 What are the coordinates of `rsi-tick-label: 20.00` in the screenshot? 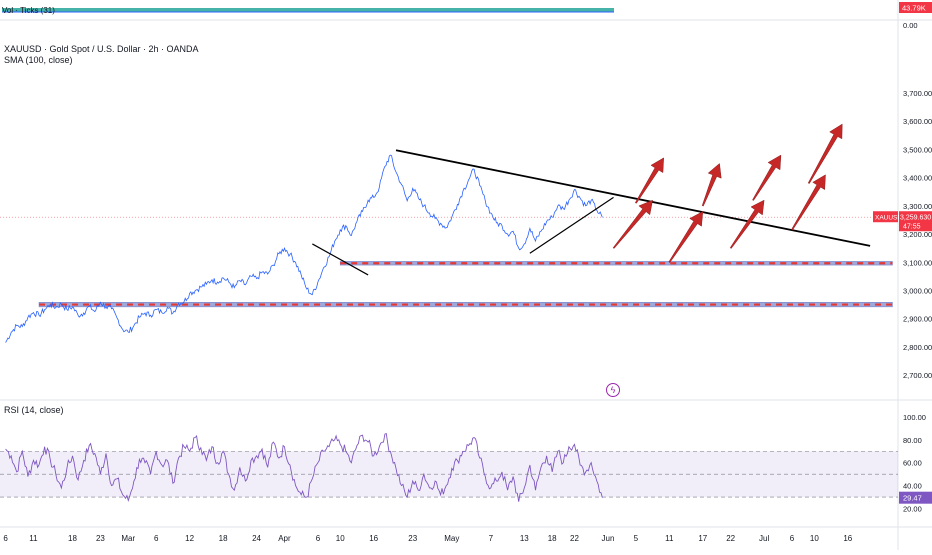 It's located at (912, 509).